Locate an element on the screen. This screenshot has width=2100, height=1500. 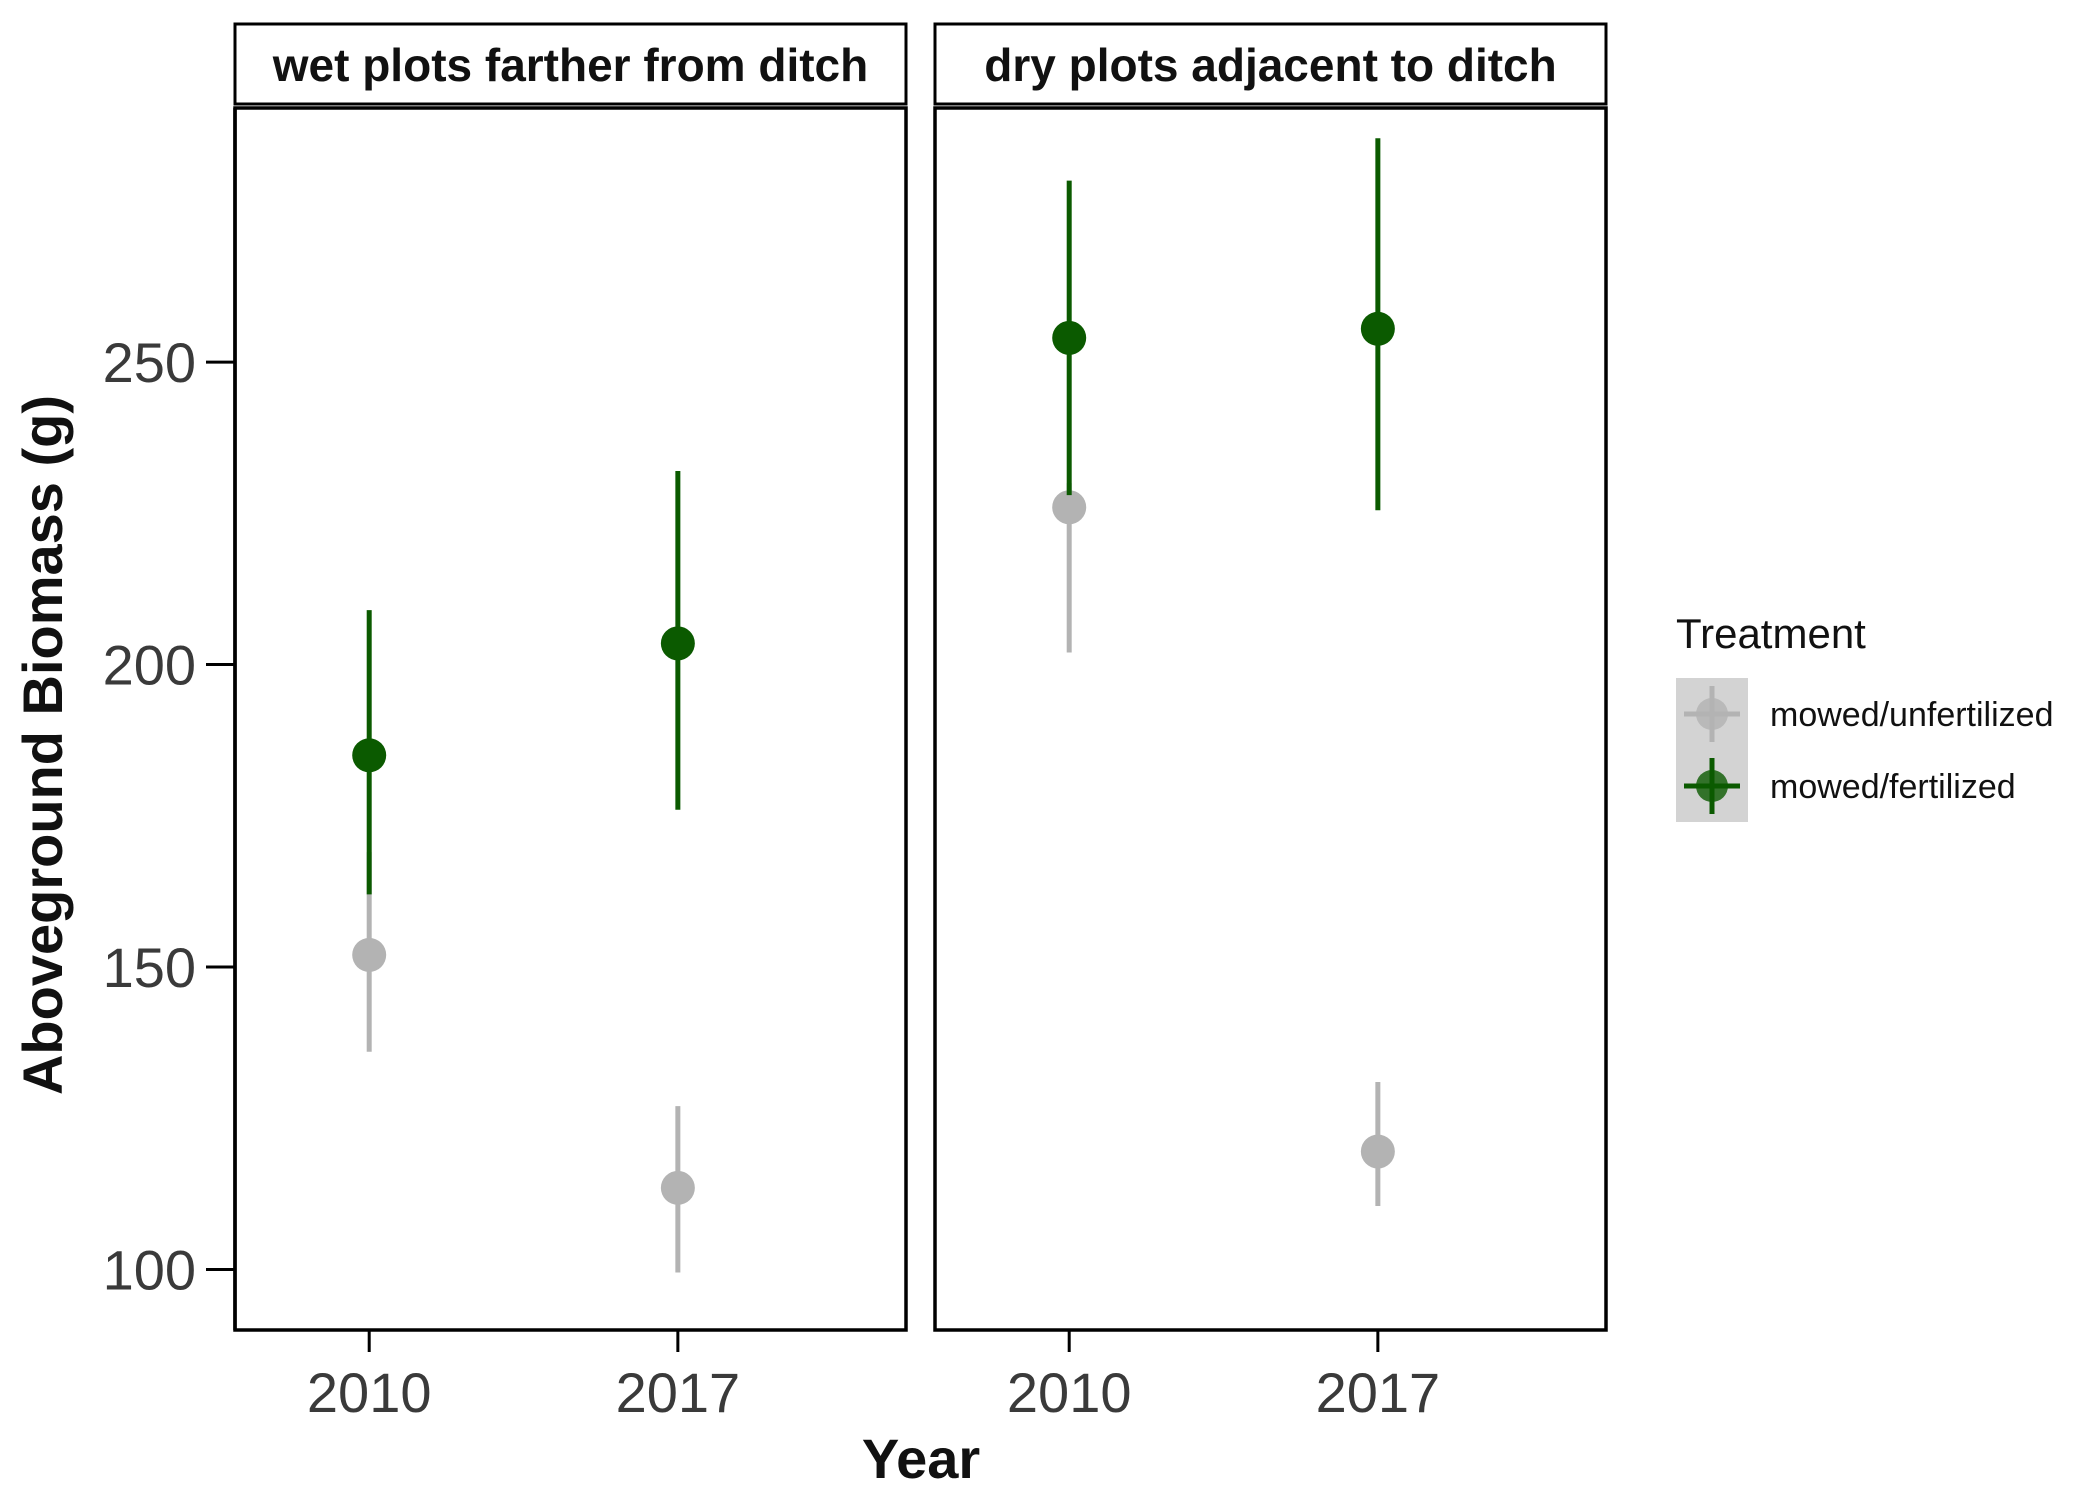
y-tick-label: 150 is located at coordinates (149, 967).